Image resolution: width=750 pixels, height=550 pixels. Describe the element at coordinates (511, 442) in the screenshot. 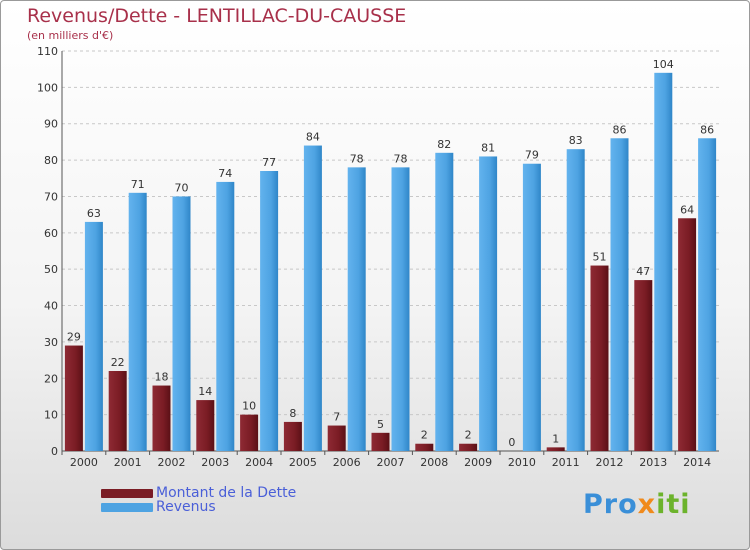

I see `data-label-dette: 0` at that location.